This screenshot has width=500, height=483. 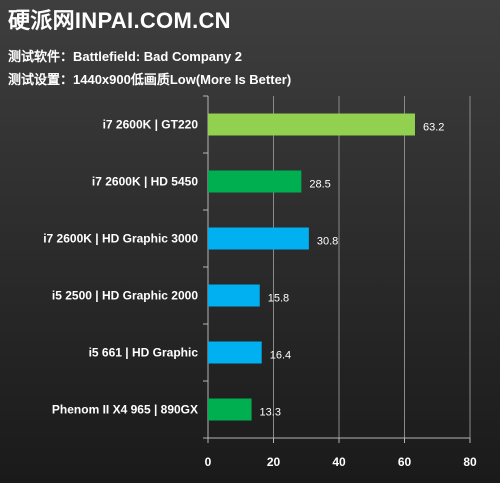 What do you see at coordinates (327, 242) in the screenshot?
I see `value-label: 30.8` at bounding box center [327, 242].